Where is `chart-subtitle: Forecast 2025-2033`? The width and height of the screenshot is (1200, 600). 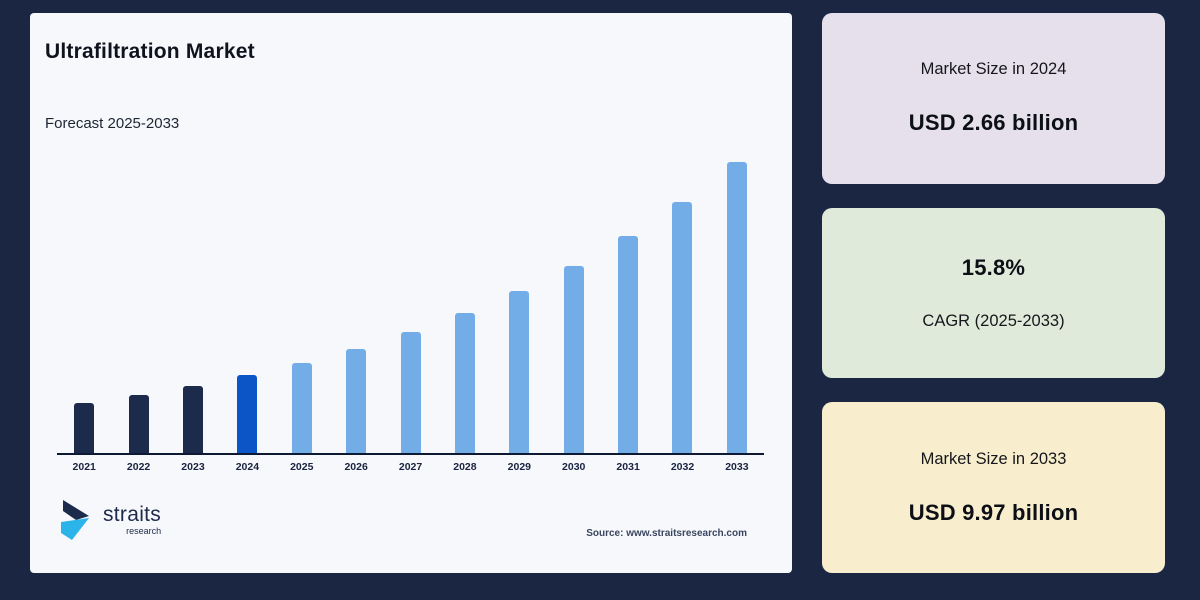 chart-subtitle: Forecast 2025-2033 is located at coordinates (112, 123).